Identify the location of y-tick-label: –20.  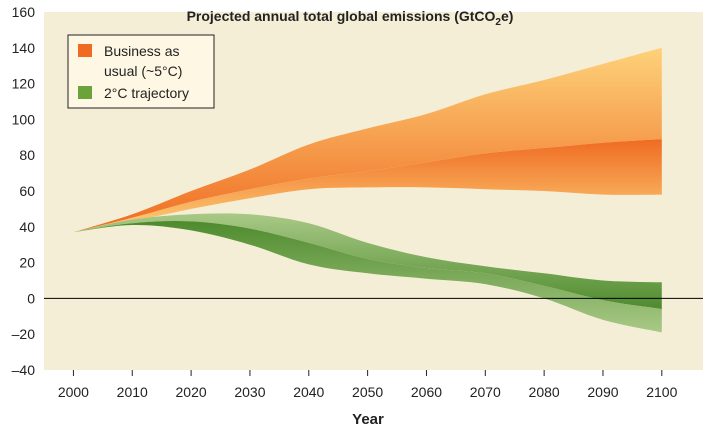
(24, 334).